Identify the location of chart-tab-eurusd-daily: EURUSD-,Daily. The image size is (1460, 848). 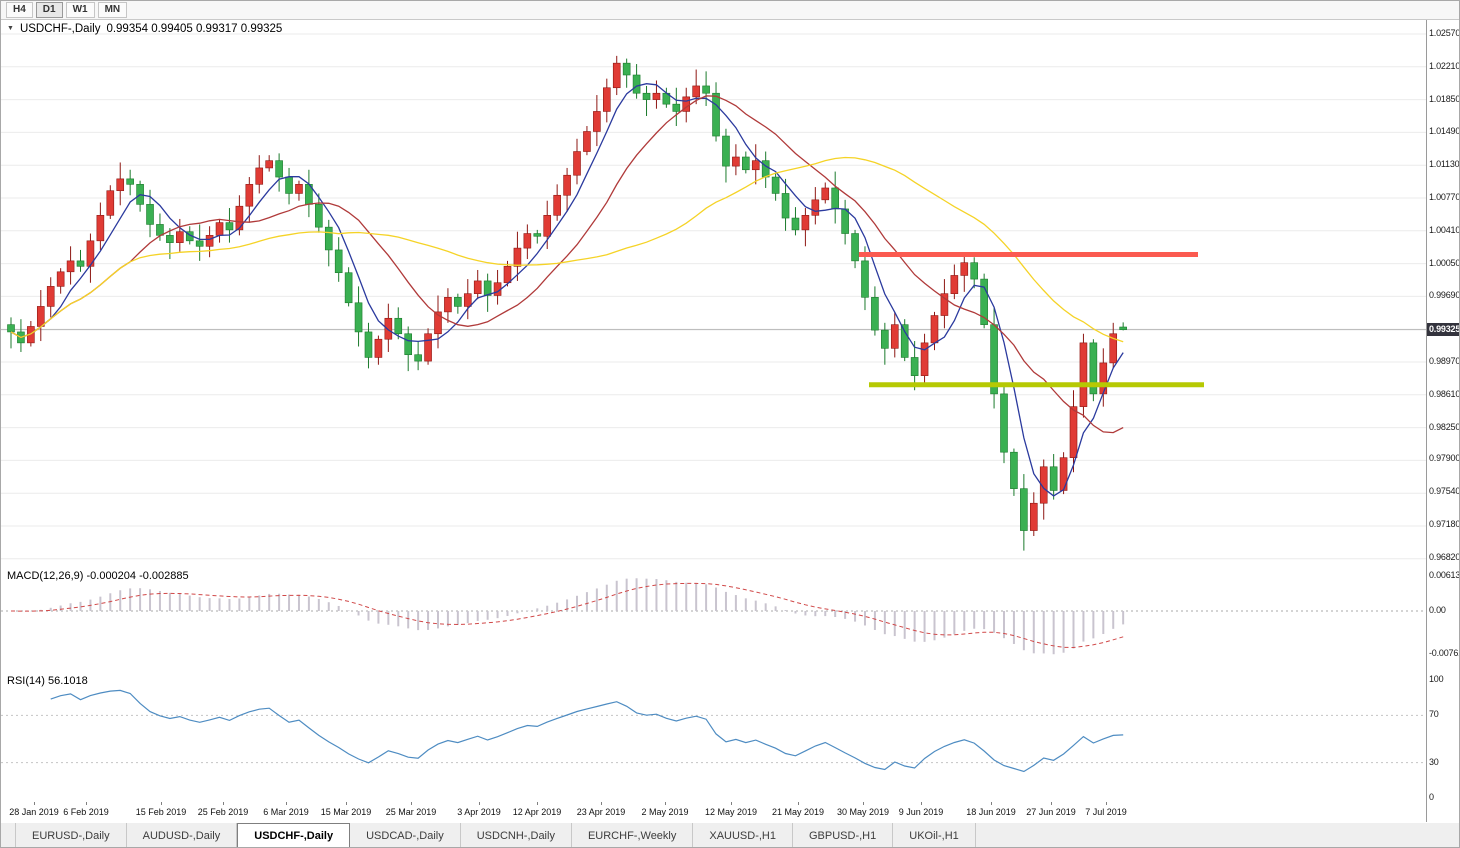
(71, 835).